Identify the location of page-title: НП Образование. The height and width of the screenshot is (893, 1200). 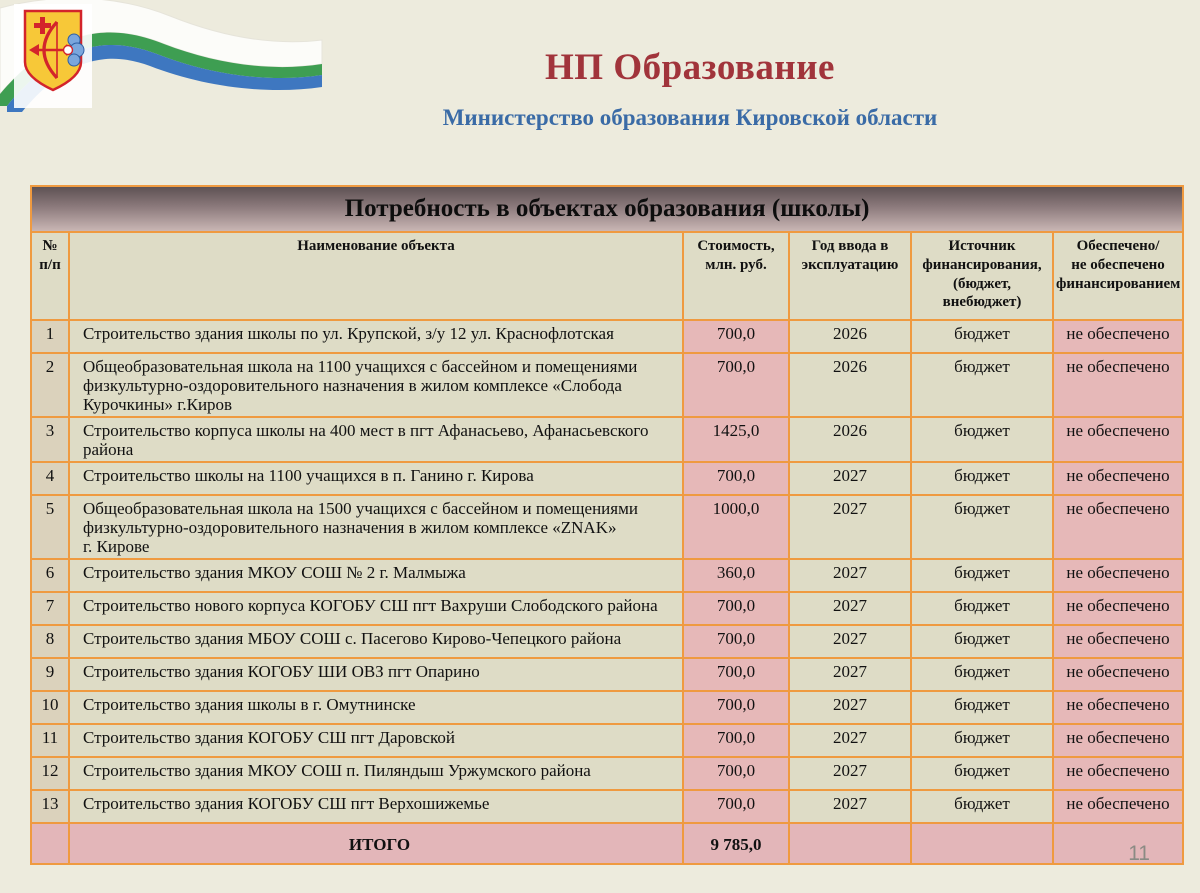
(690, 67).